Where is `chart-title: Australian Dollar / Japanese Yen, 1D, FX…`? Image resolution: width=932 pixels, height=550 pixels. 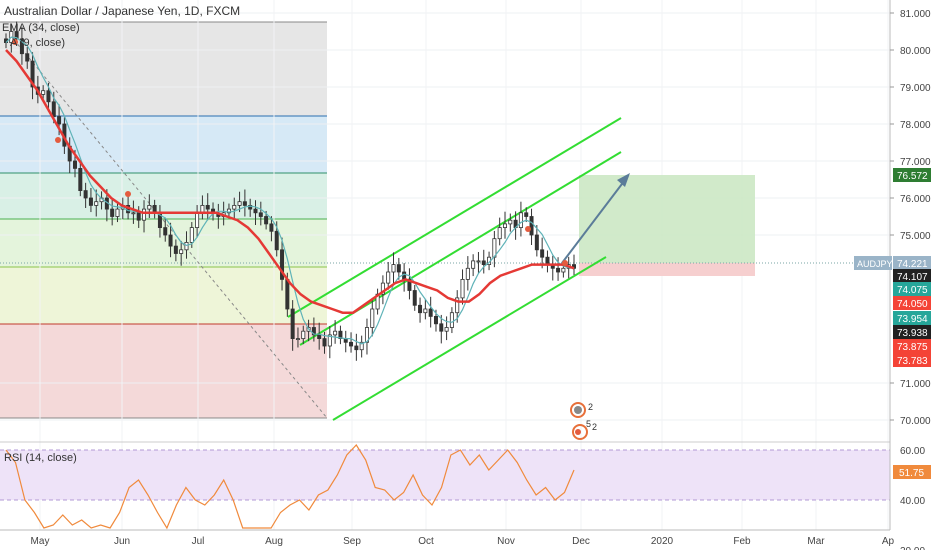
chart-title: Australian Dollar / Japanese Yen, 1D, FX… is located at coordinates (122, 11).